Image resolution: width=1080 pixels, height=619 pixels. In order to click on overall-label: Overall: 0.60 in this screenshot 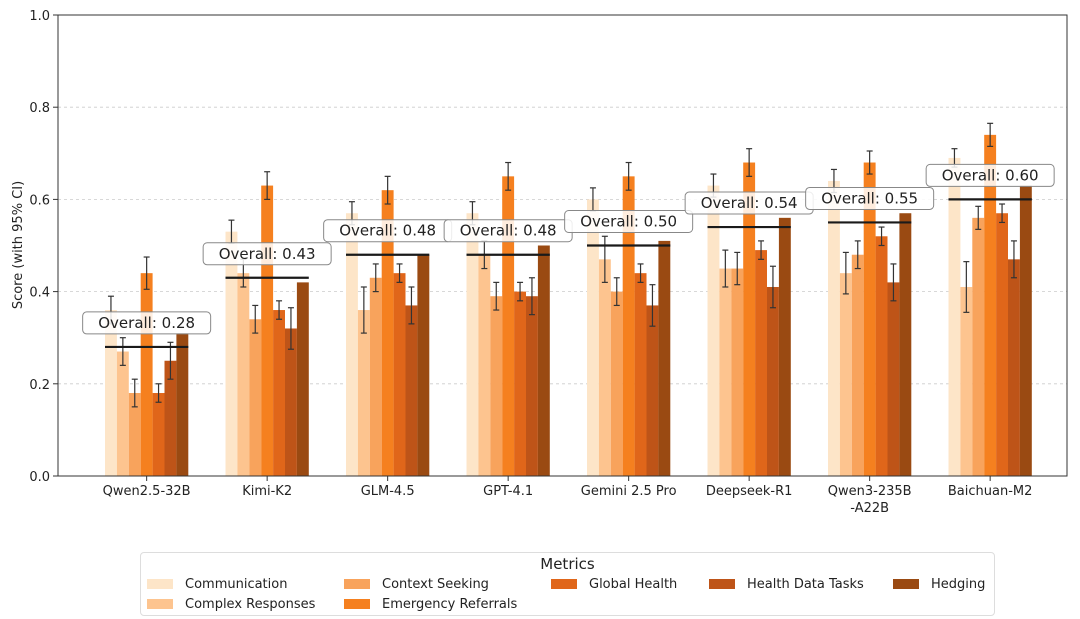, I will do `click(990, 175)`.